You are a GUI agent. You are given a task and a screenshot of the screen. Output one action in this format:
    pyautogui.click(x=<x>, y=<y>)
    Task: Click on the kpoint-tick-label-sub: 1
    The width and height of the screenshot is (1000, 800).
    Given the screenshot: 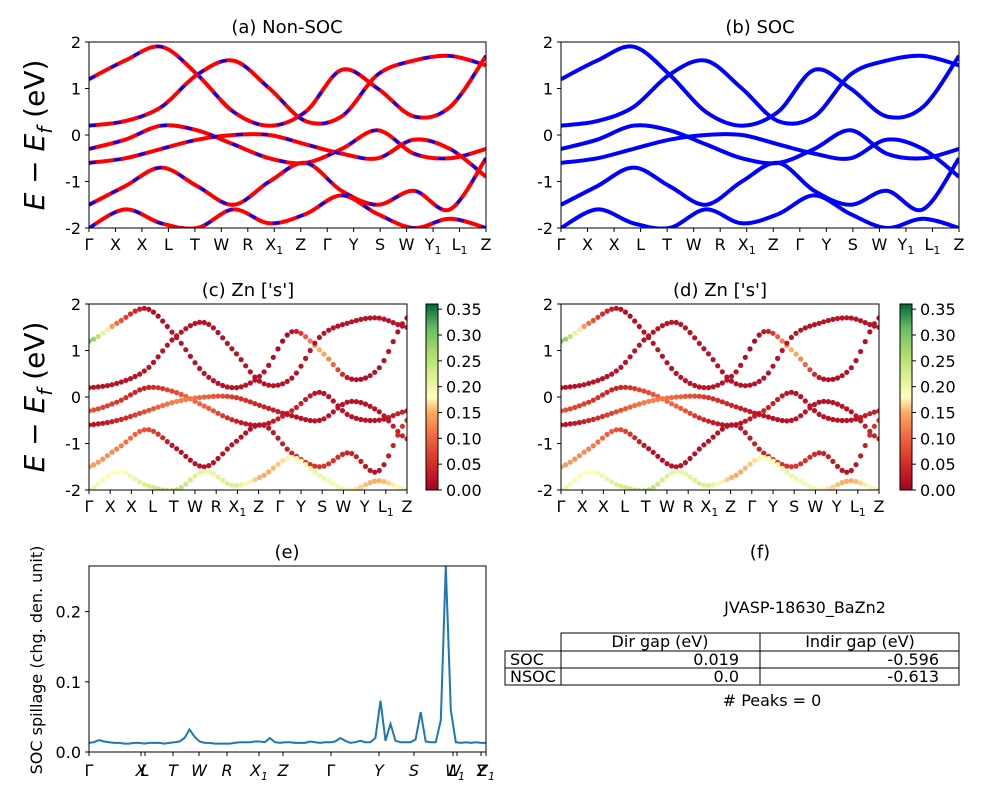 What is the action you would take?
    pyautogui.click(x=936, y=250)
    